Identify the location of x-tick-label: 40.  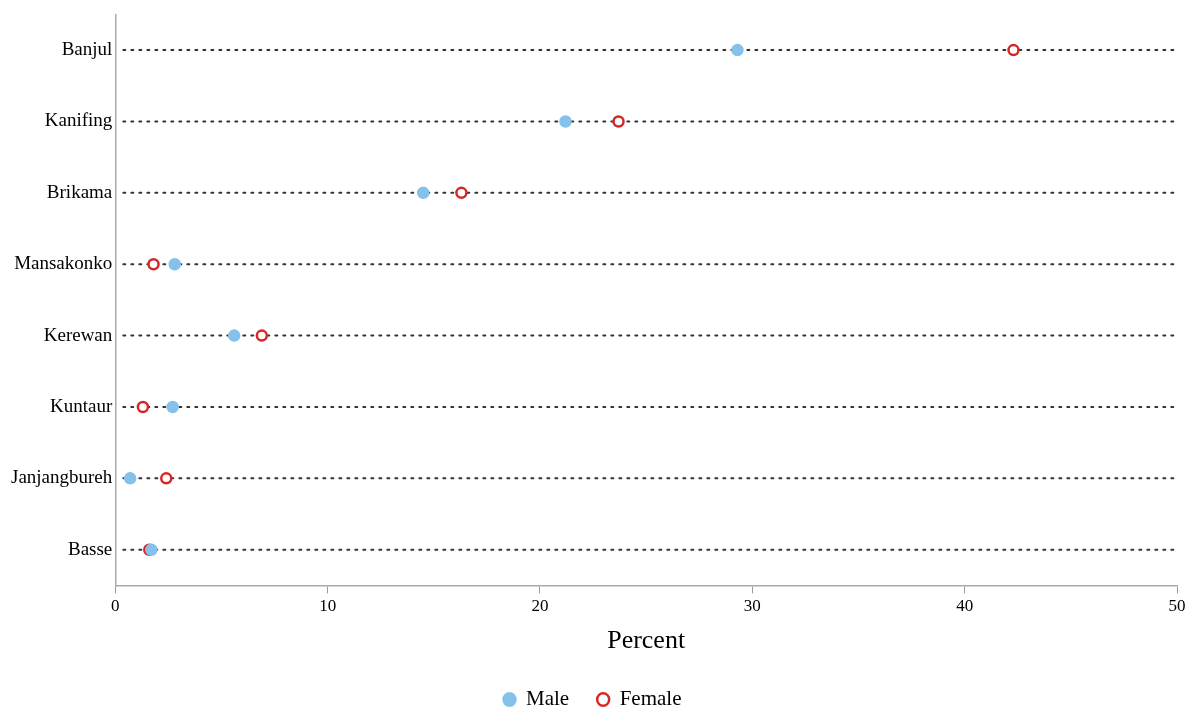
(965, 606).